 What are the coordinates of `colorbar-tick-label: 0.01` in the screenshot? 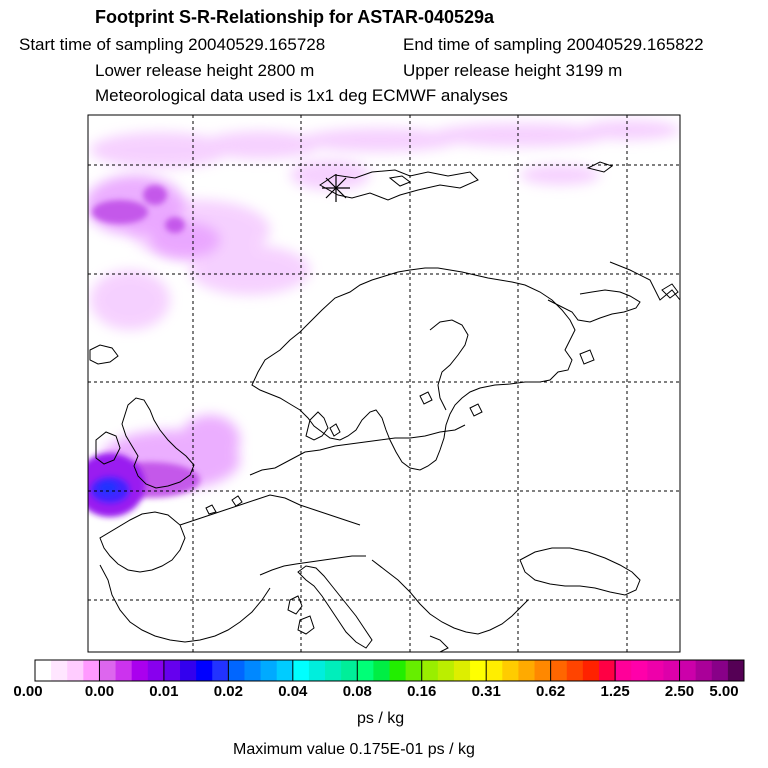 It's located at (164, 691).